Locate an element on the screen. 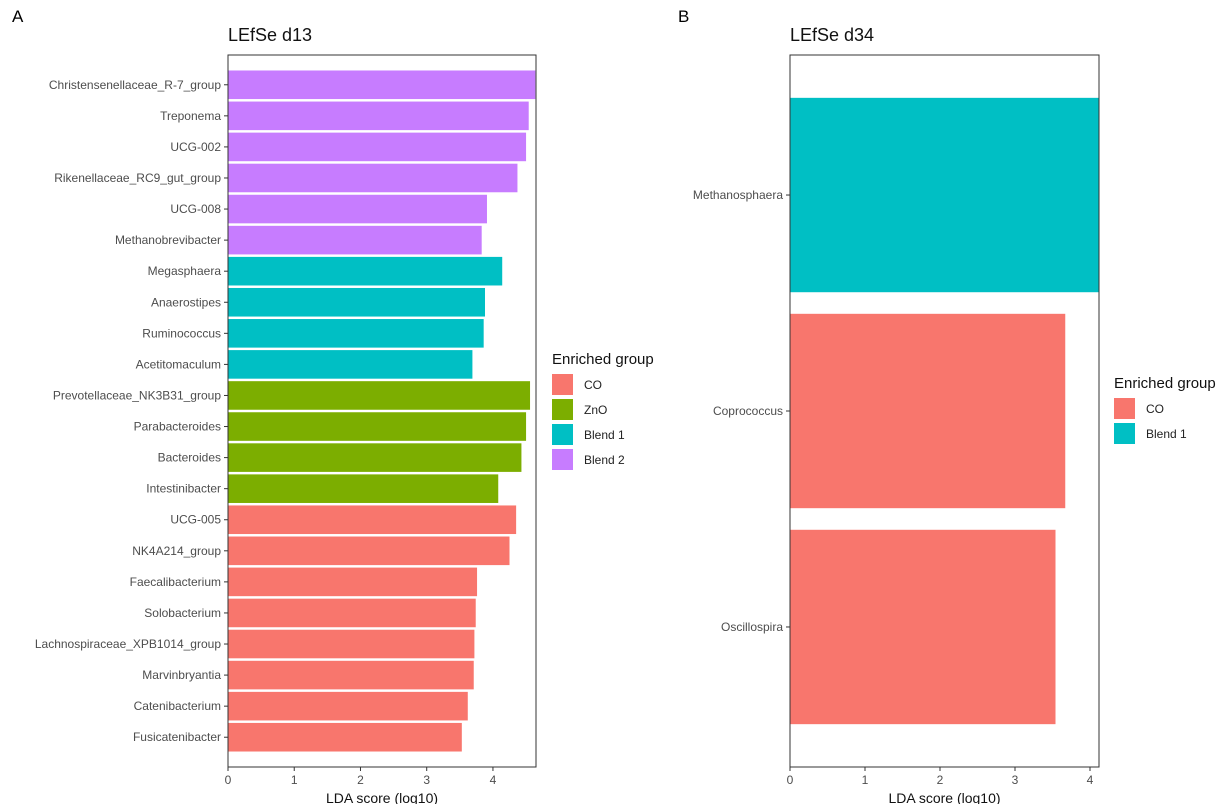  bar-bacteroides is located at coordinates (375, 457).